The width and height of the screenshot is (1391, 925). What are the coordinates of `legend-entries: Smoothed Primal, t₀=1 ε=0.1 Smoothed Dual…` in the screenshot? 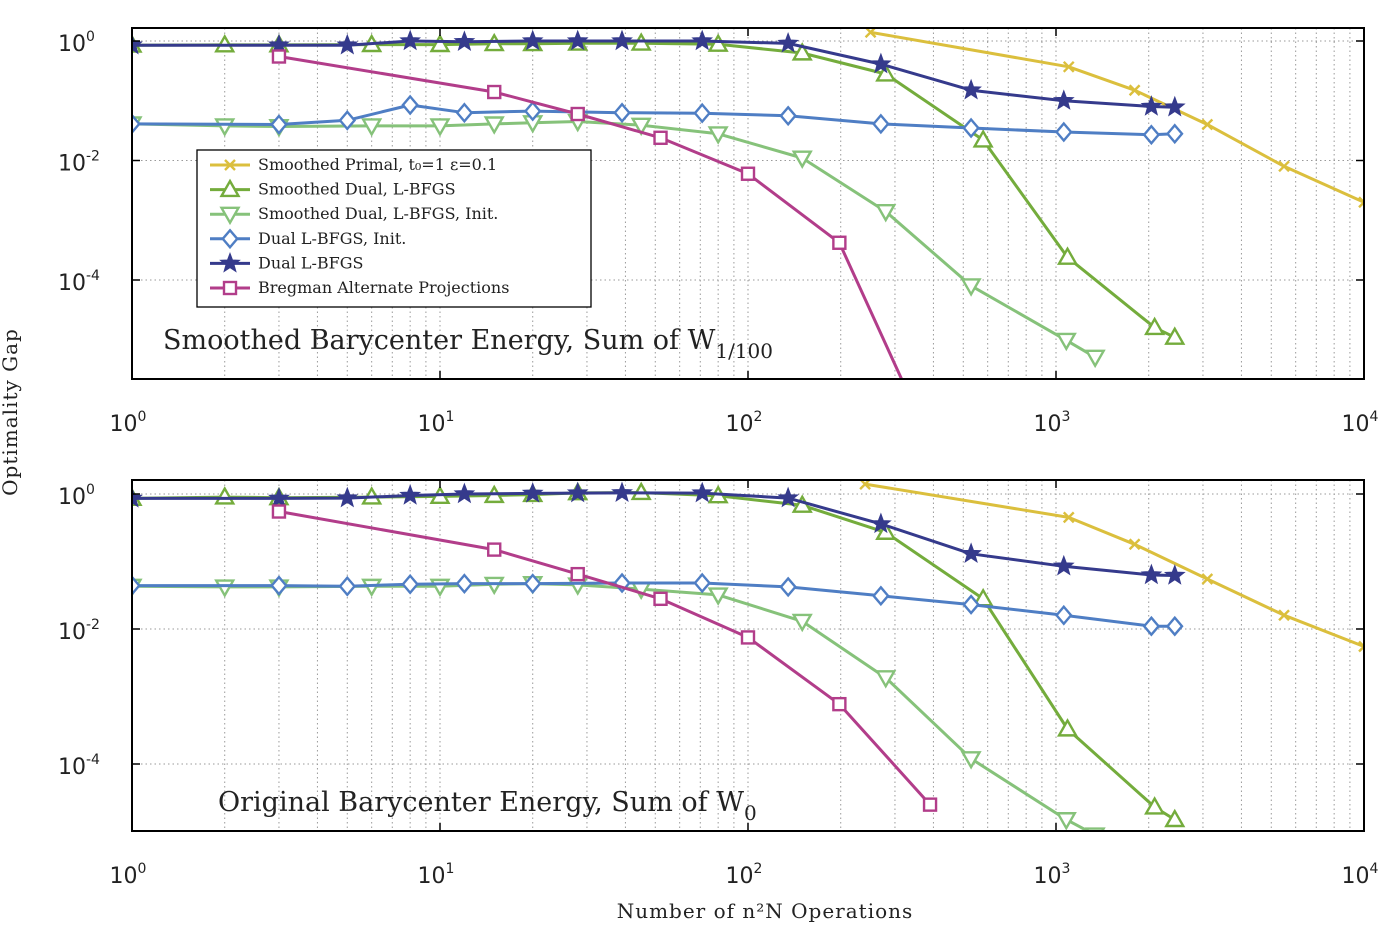 It's located at (359, 226).